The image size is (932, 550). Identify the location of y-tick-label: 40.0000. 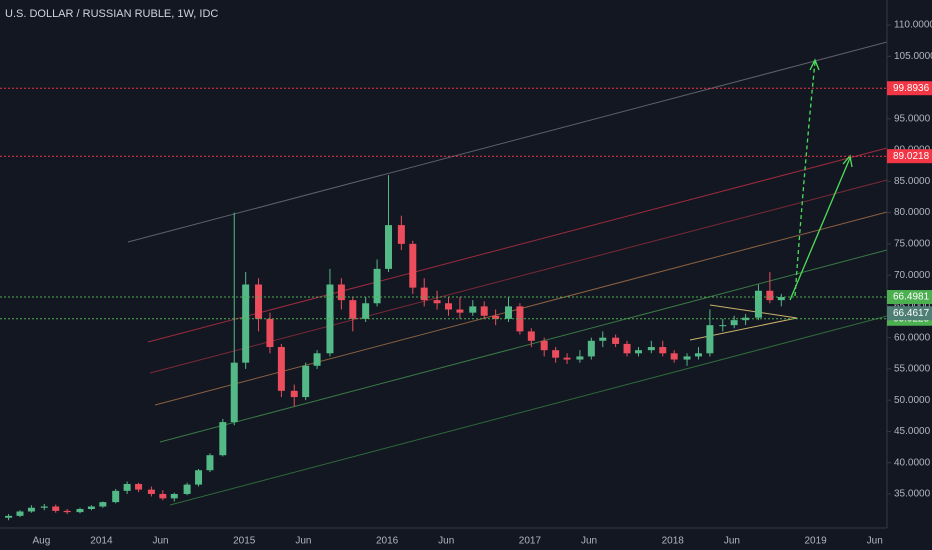
(912, 462).